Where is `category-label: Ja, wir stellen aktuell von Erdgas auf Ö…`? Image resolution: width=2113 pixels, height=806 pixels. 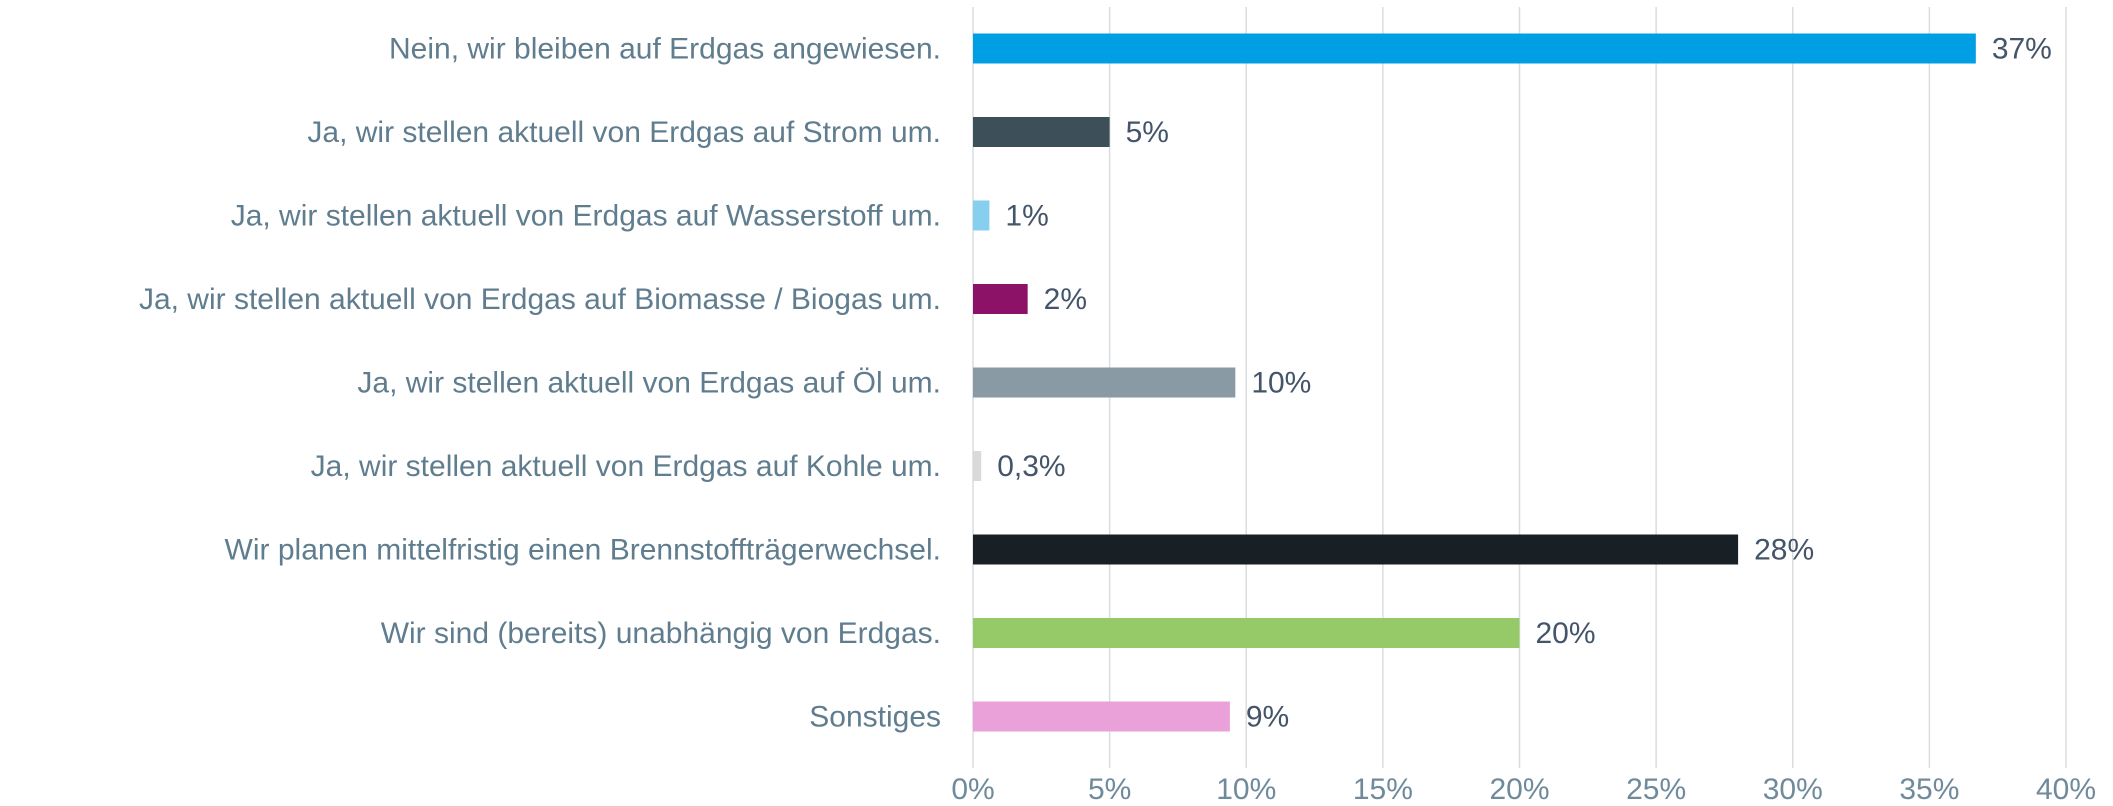
category-label: Ja, wir stellen aktuell von Erdgas auf Ö… is located at coordinates (649, 382).